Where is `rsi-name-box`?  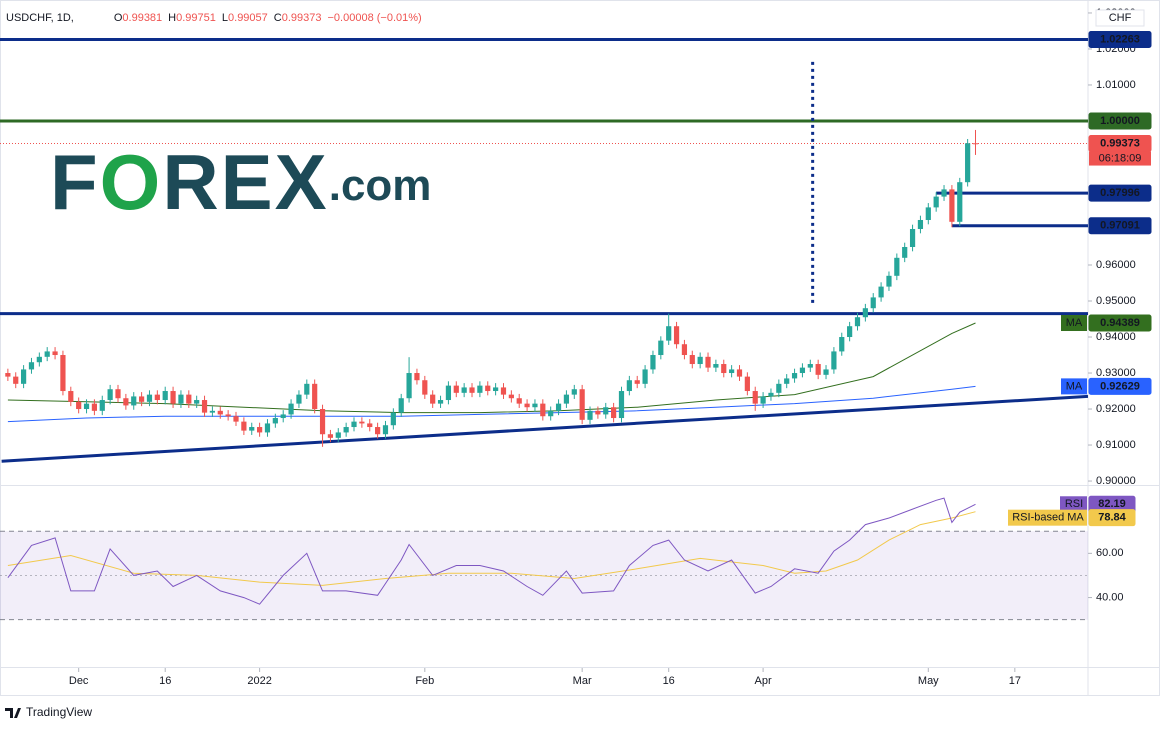
rsi-name-box is located at coordinates (1073, 504).